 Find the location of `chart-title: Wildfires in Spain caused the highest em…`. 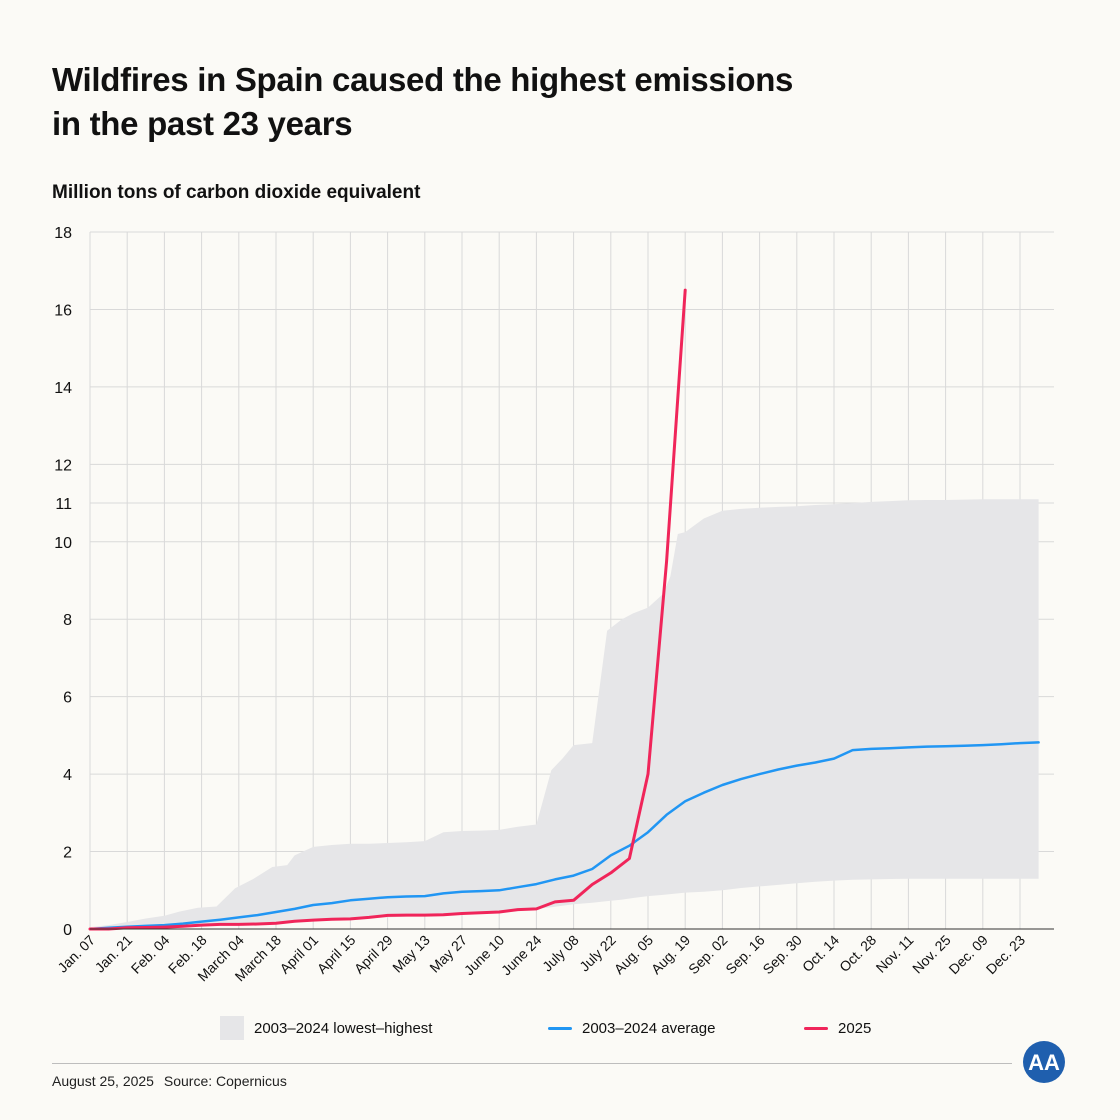

chart-title: Wildfires in Spain caused the highest em… is located at coordinates (502, 102).